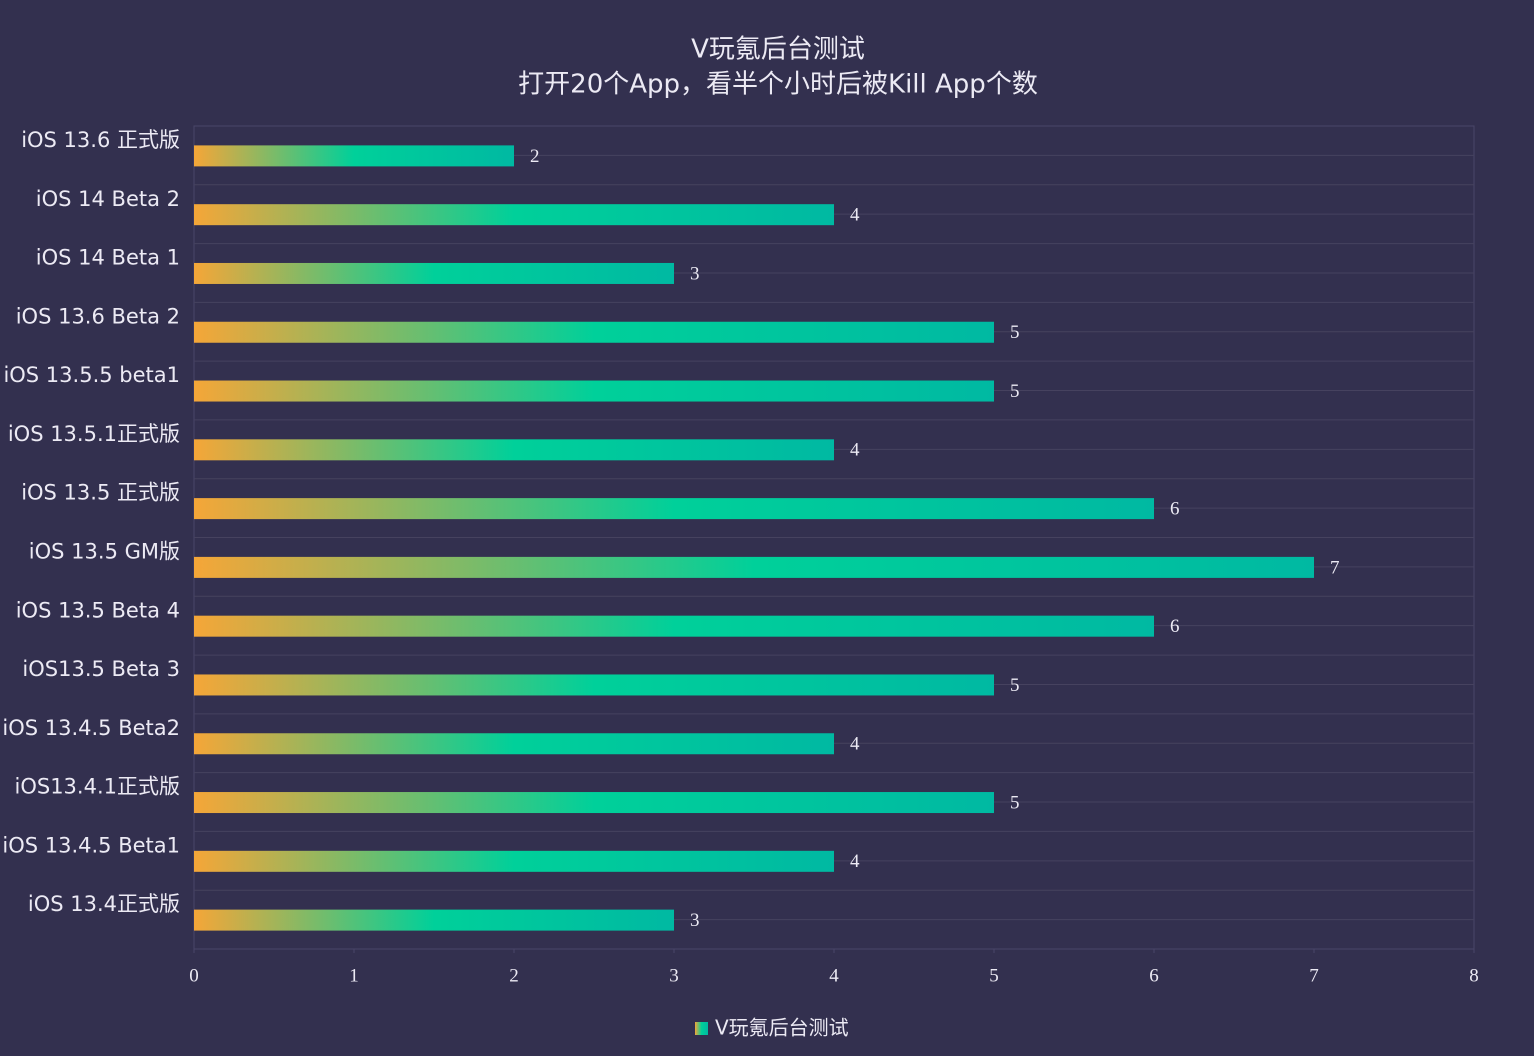 The image size is (1534, 1056). I want to click on y-tick-label: iOS 13.5.5 beta1, so click(91, 375).